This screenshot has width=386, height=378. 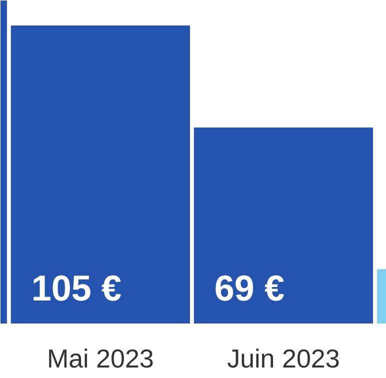 I want to click on x-tick-label: Juin 2023, so click(x=283, y=359).